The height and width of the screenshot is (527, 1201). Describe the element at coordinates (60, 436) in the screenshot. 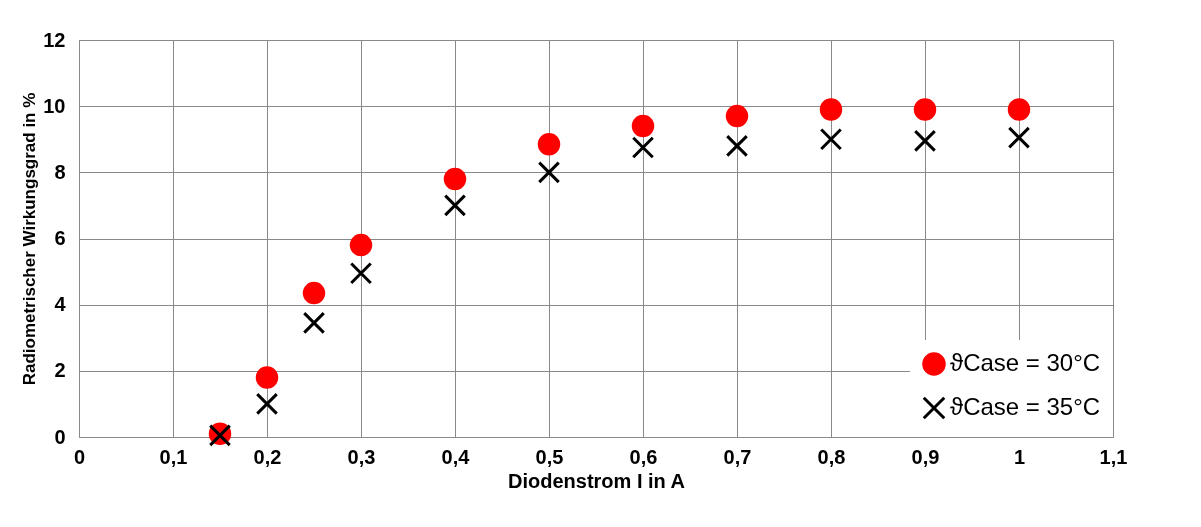

I see `y-tick-label: 0` at that location.